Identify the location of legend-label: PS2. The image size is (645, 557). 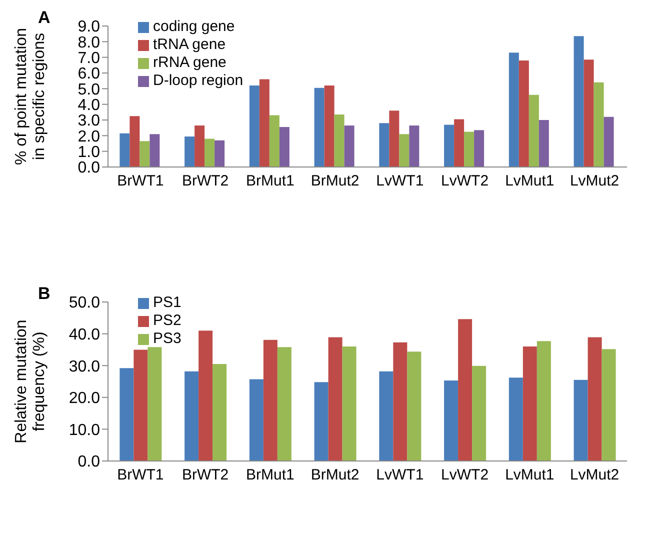
(167, 320).